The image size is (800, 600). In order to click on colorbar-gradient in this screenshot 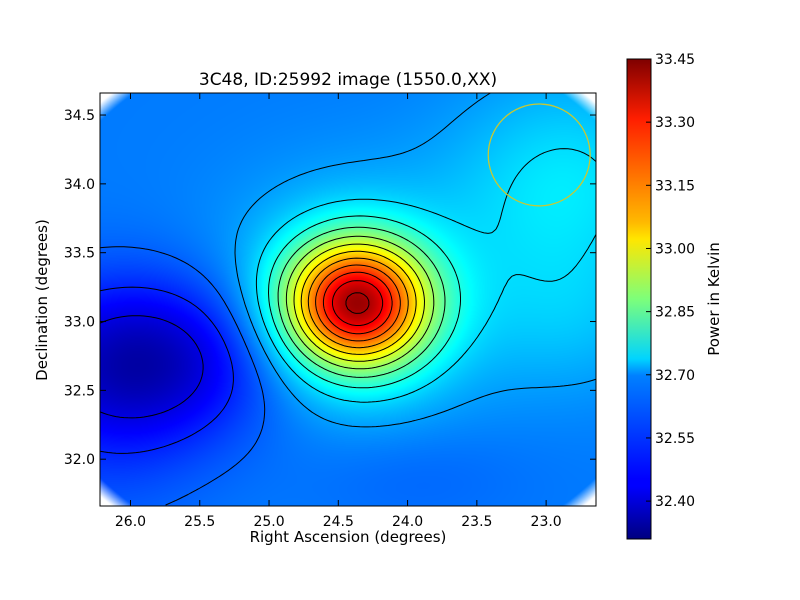, I will do `click(639, 299)`.